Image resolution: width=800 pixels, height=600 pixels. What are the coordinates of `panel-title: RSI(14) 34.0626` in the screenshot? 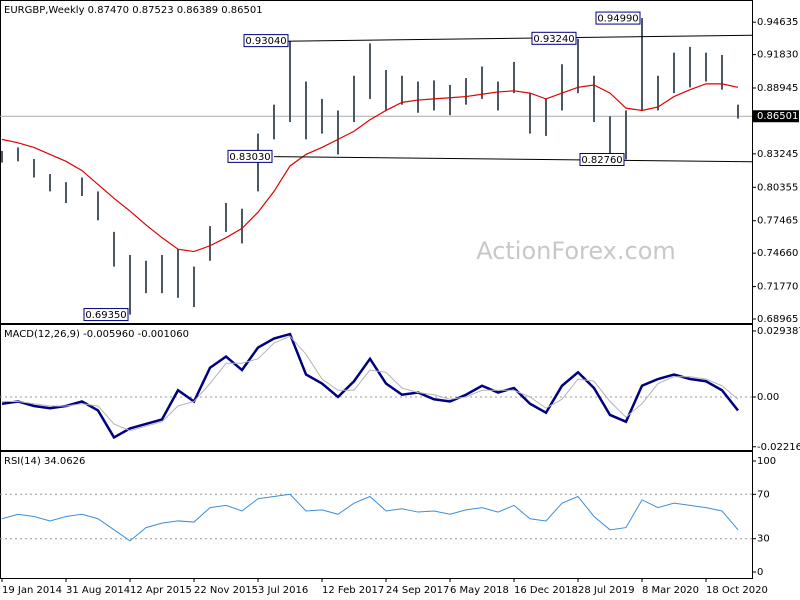 It's located at (44, 461).